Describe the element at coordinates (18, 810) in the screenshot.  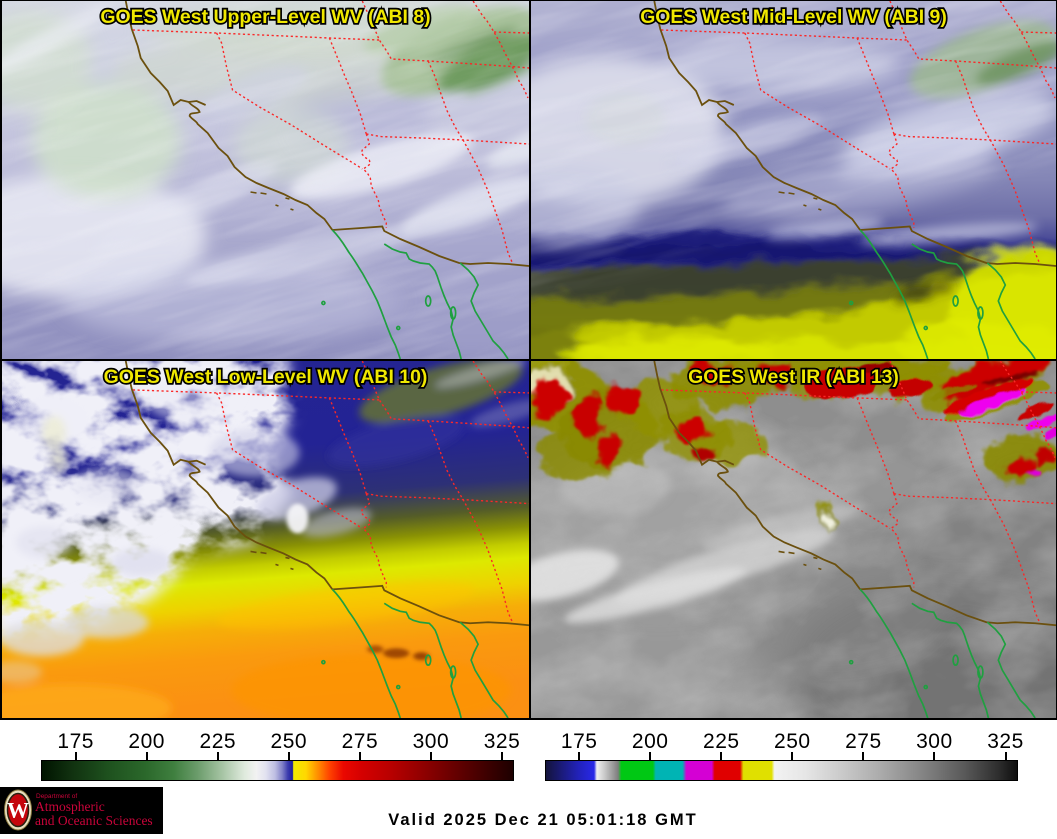
I see `svg-text: W` at that location.